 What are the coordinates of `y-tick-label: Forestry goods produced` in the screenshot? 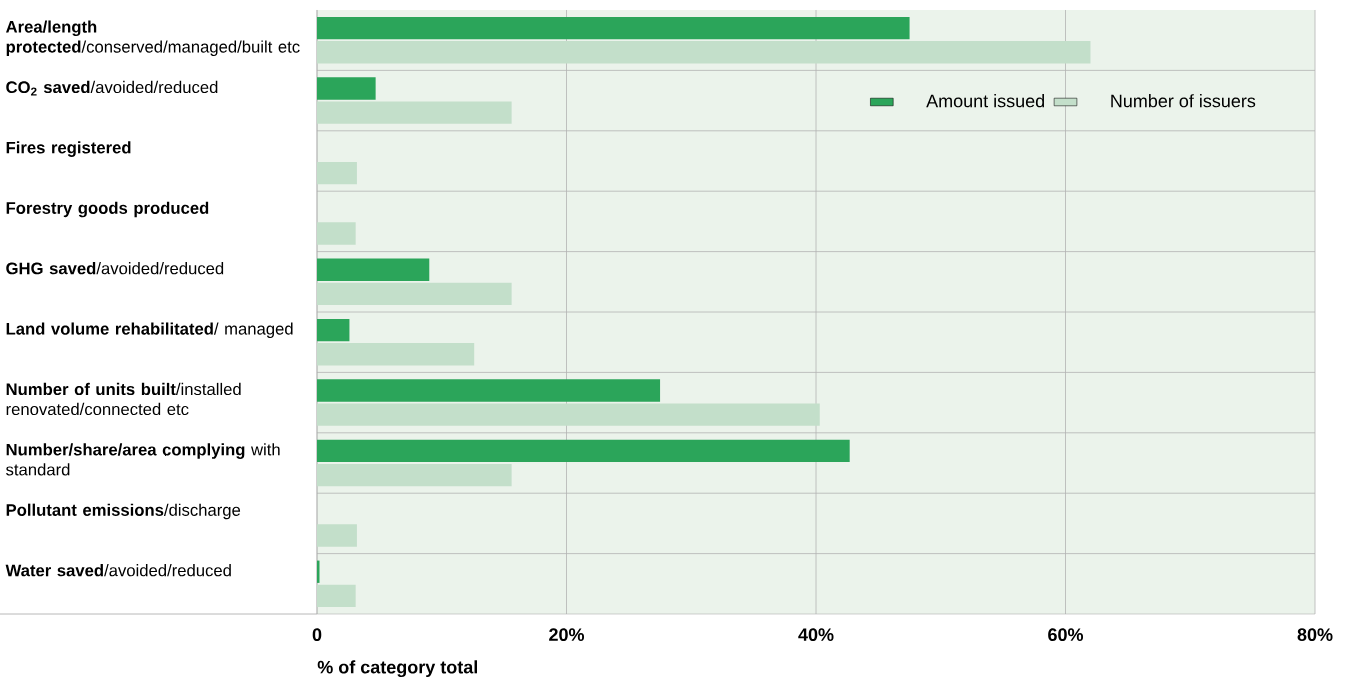 It's located at (107, 209).